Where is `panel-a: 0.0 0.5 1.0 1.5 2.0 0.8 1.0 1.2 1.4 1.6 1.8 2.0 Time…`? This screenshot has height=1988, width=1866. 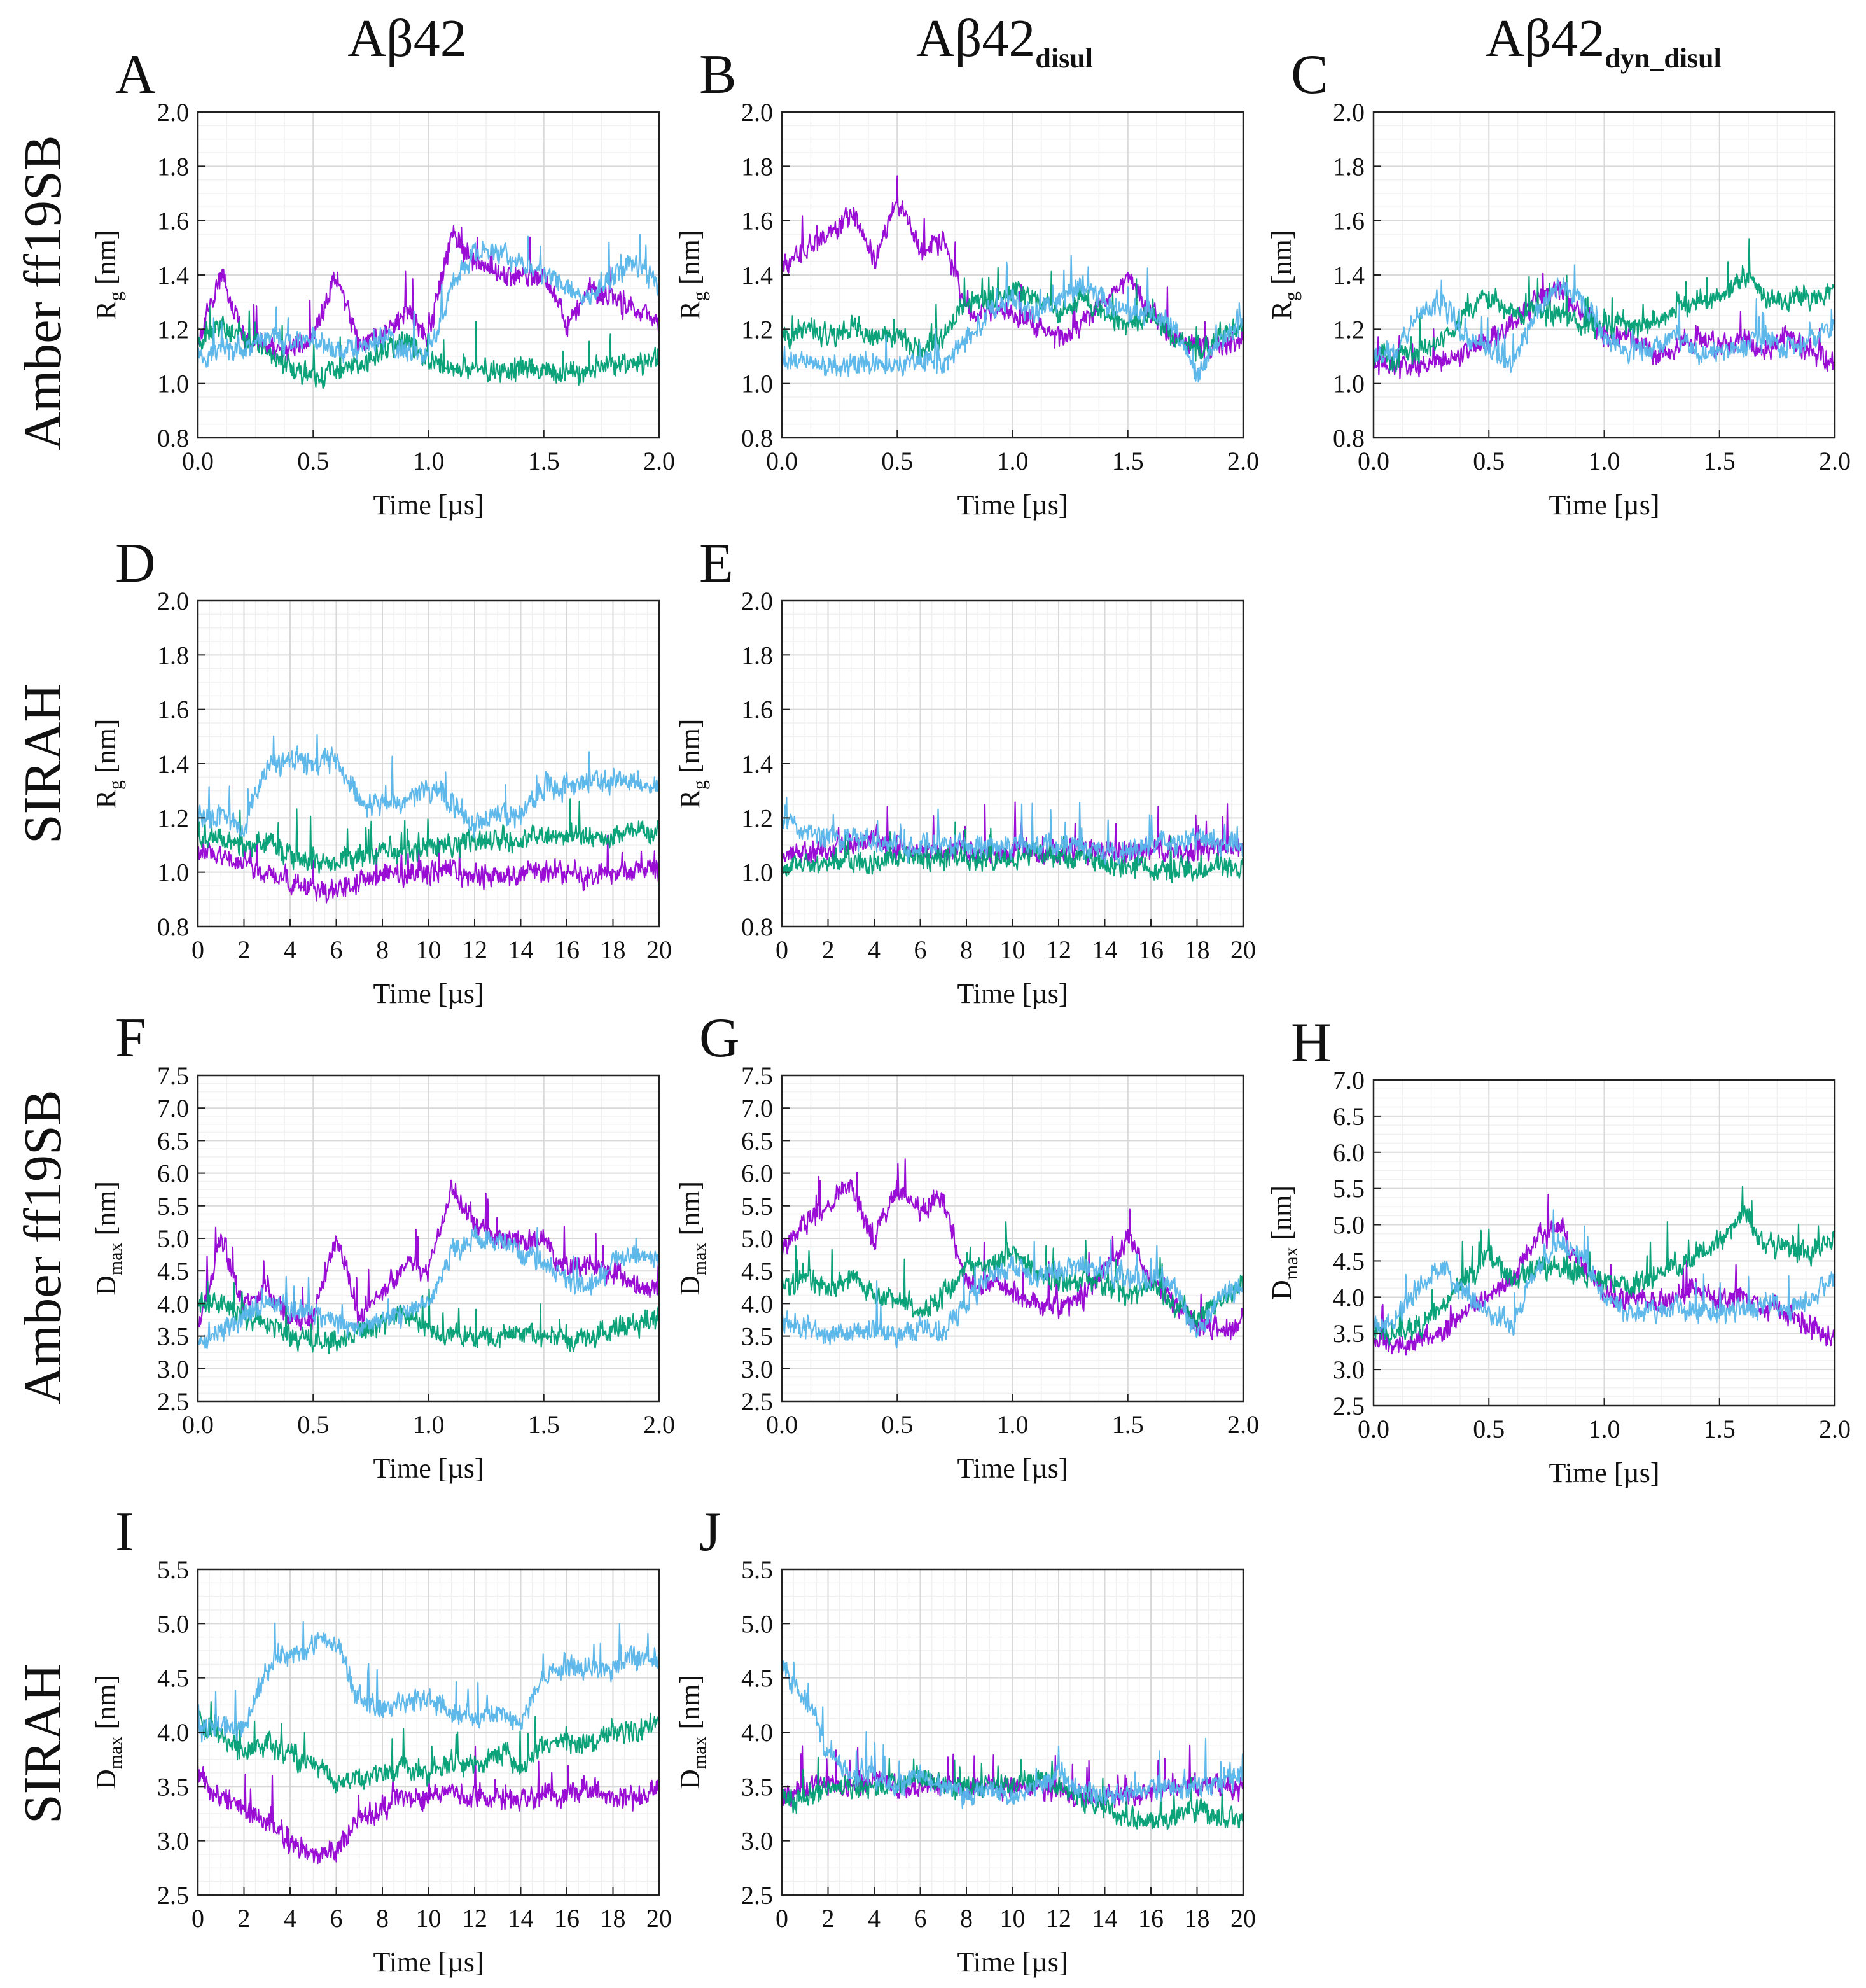 panel-a: 0.0 0.5 1.0 1.5 2.0 0.8 1.0 1.2 1.4 1.6 1.8 2.0 Time… is located at coordinates (383, 282).